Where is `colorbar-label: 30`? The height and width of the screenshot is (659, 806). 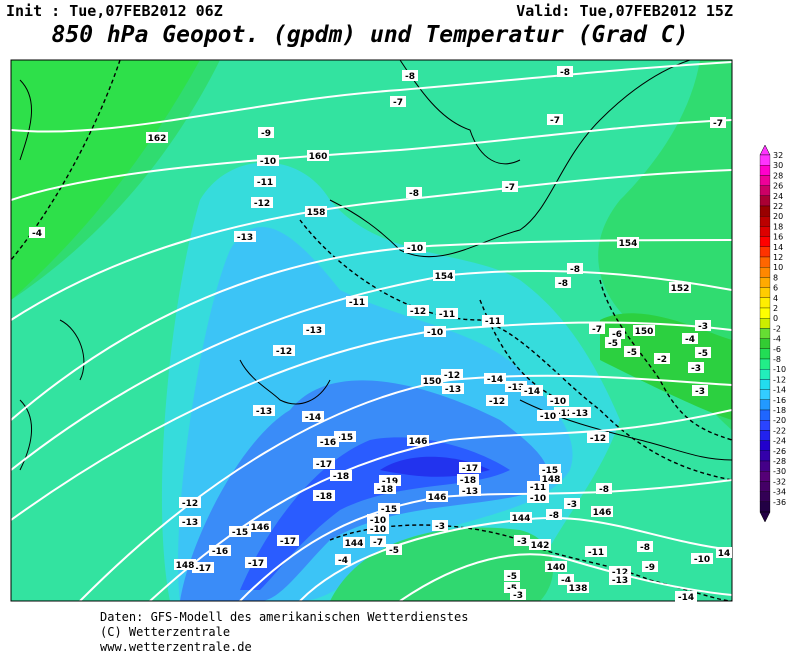
colorbar-label: 30 is located at coordinates (778, 165).